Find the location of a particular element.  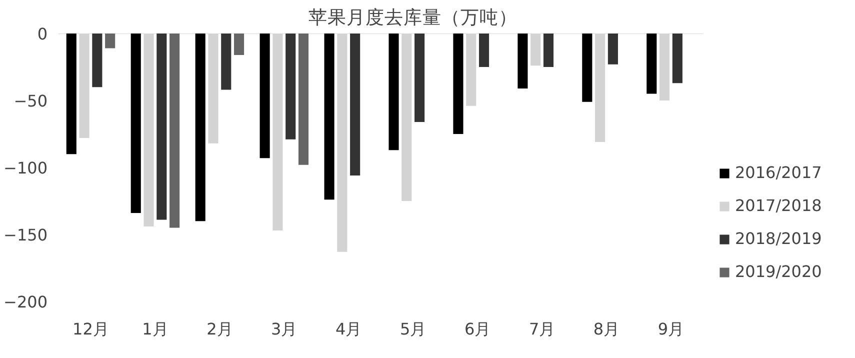

y-tick-label: 0 is located at coordinates (42, 34).